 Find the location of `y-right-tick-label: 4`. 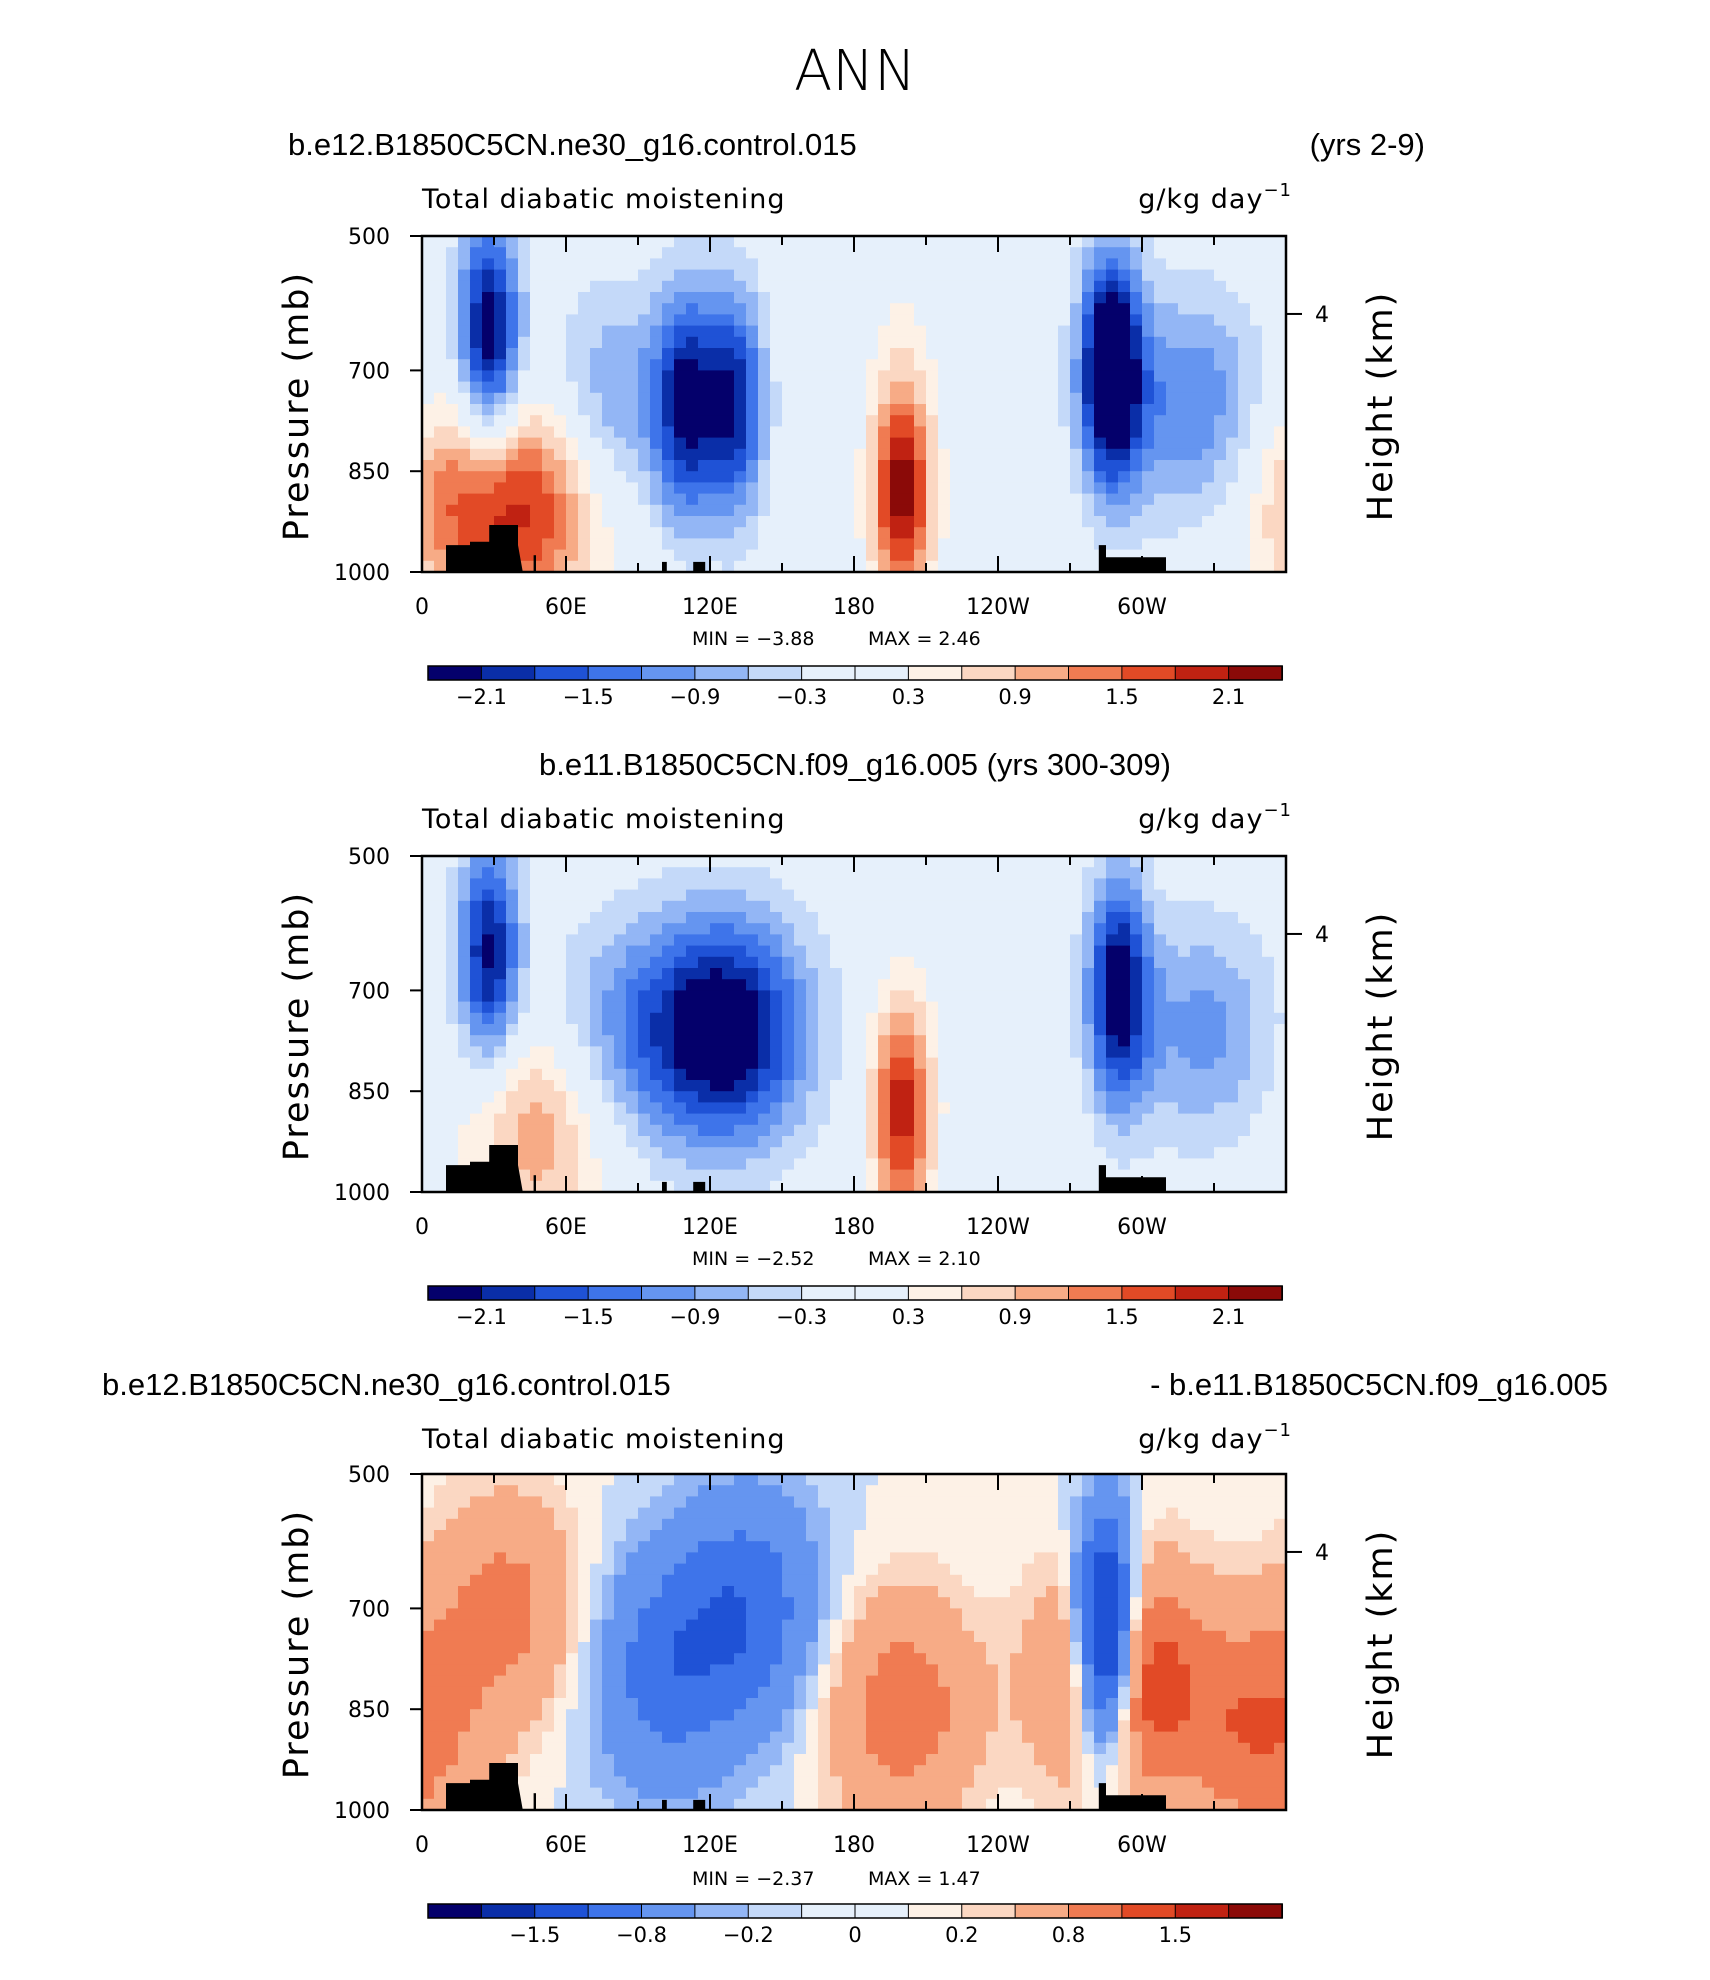

y-right-tick-label: 4 is located at coordinates (1322, 935).